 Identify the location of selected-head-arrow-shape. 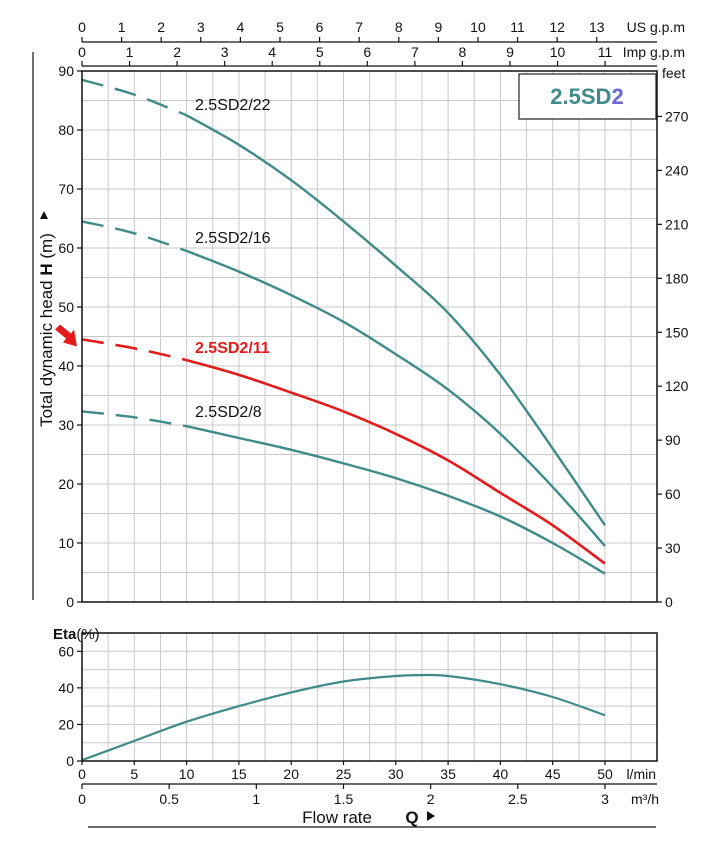
(66, 335).